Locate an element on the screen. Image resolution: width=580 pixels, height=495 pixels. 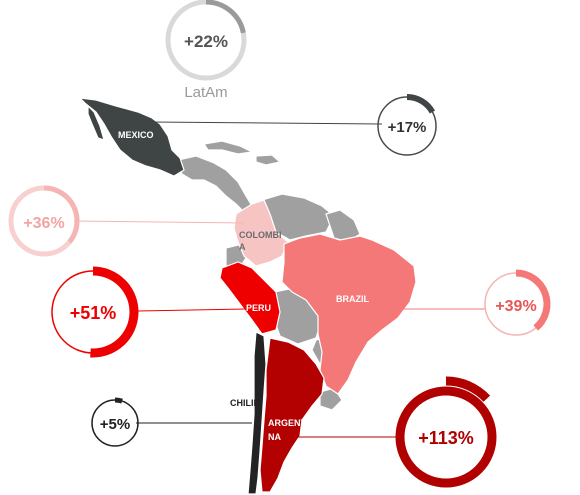
brazil-ring: +39% is located at coordinates (517, 302).